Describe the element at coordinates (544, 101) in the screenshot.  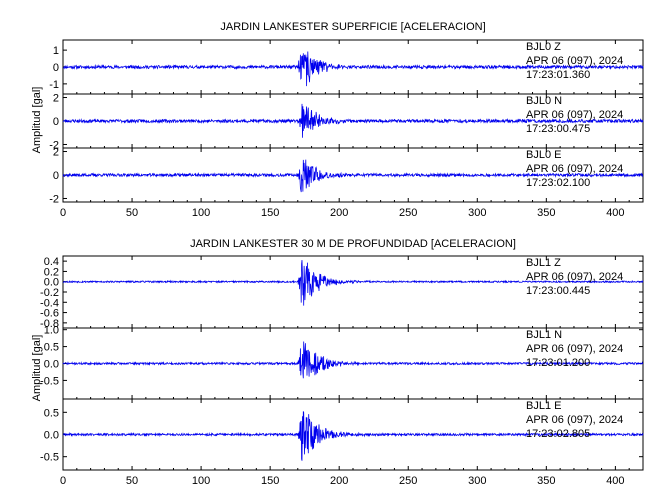
I see `station-label-0-1: BJL0 N` at that location.